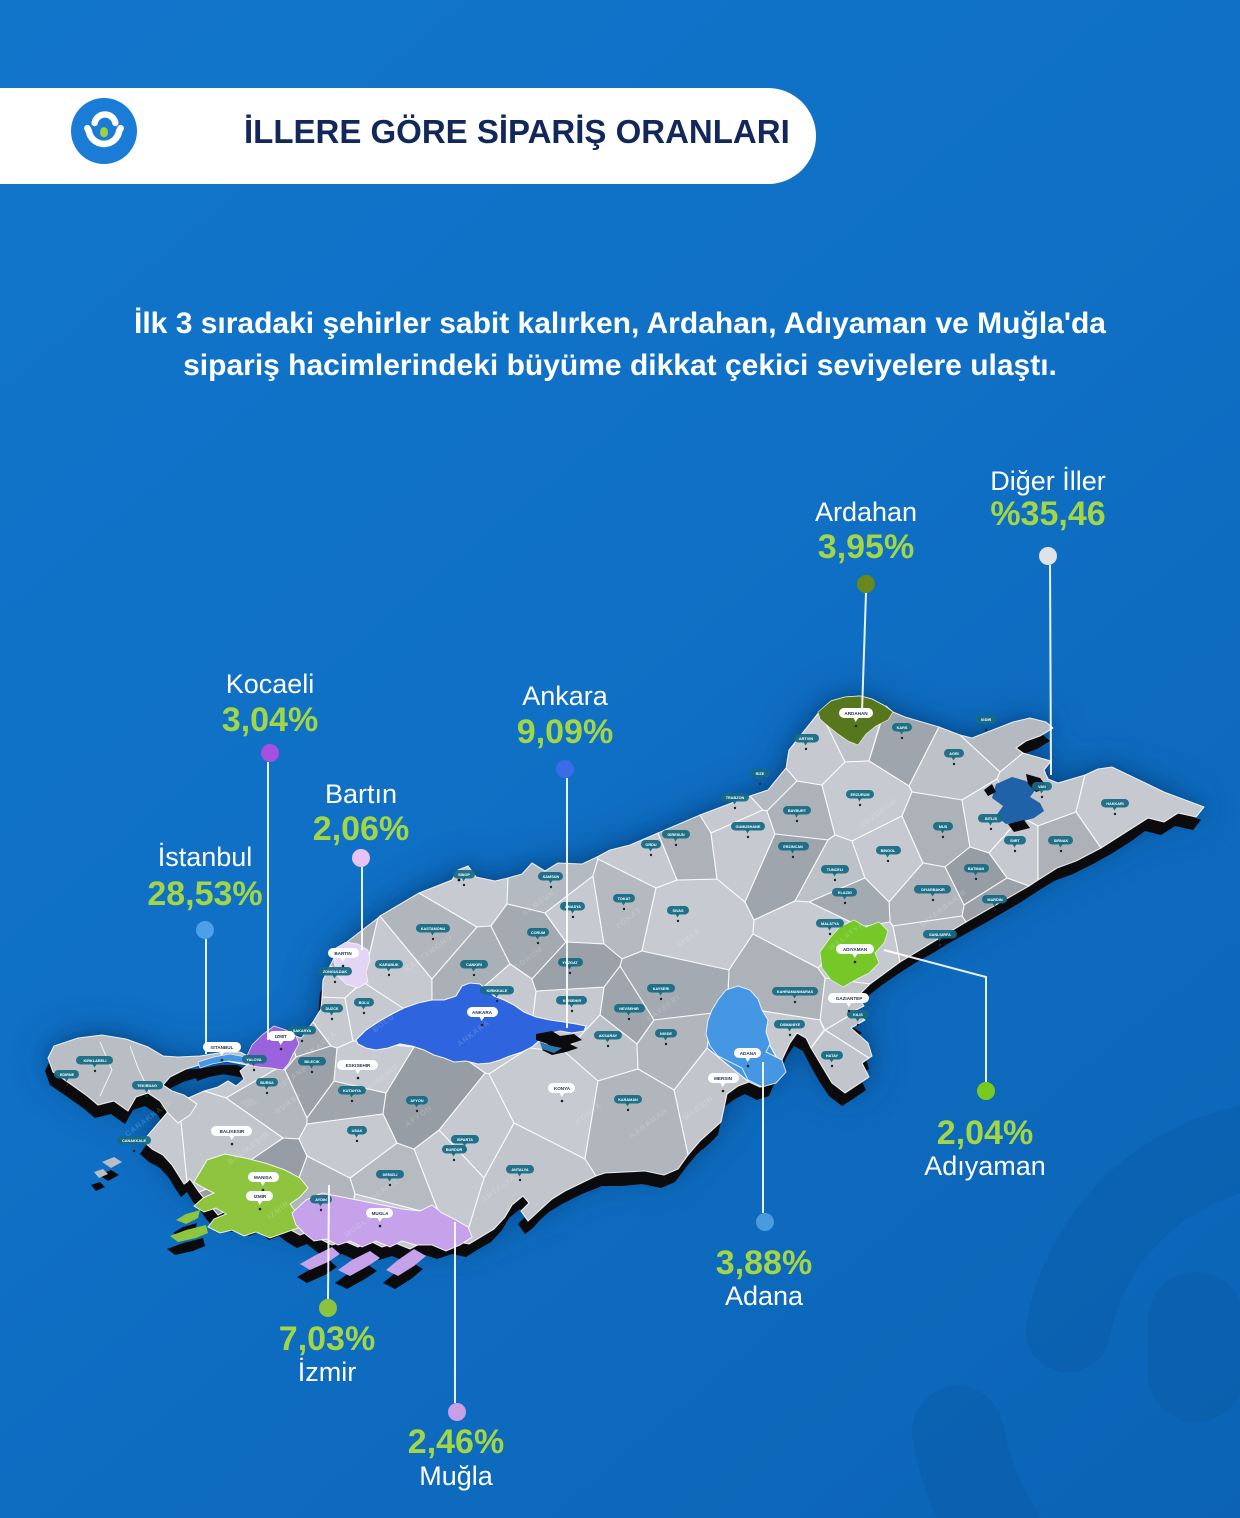  Describe the element at coordinates (562, 1088) in the screenshot. I see `svg-text: KONYA` at that location.